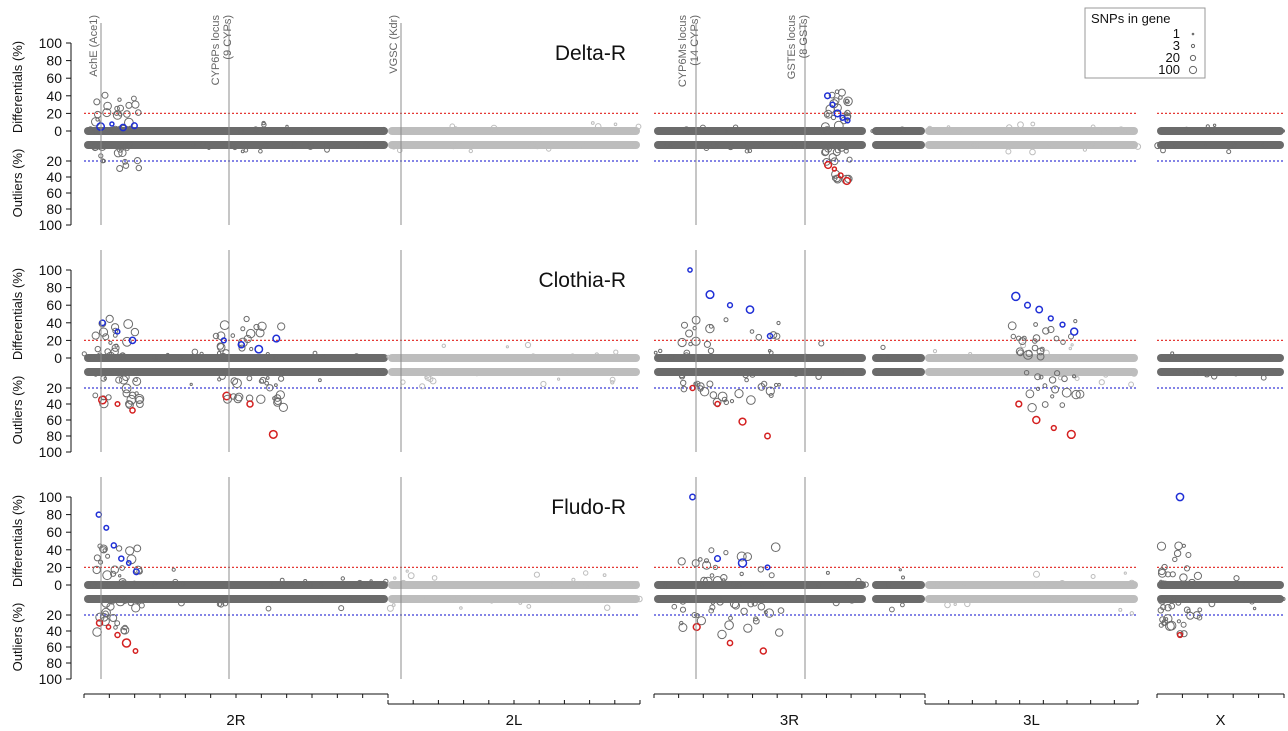  Describe the element at coordinates (54, 404) in the screenshot. I see `y-tick-label: 40` at that location.